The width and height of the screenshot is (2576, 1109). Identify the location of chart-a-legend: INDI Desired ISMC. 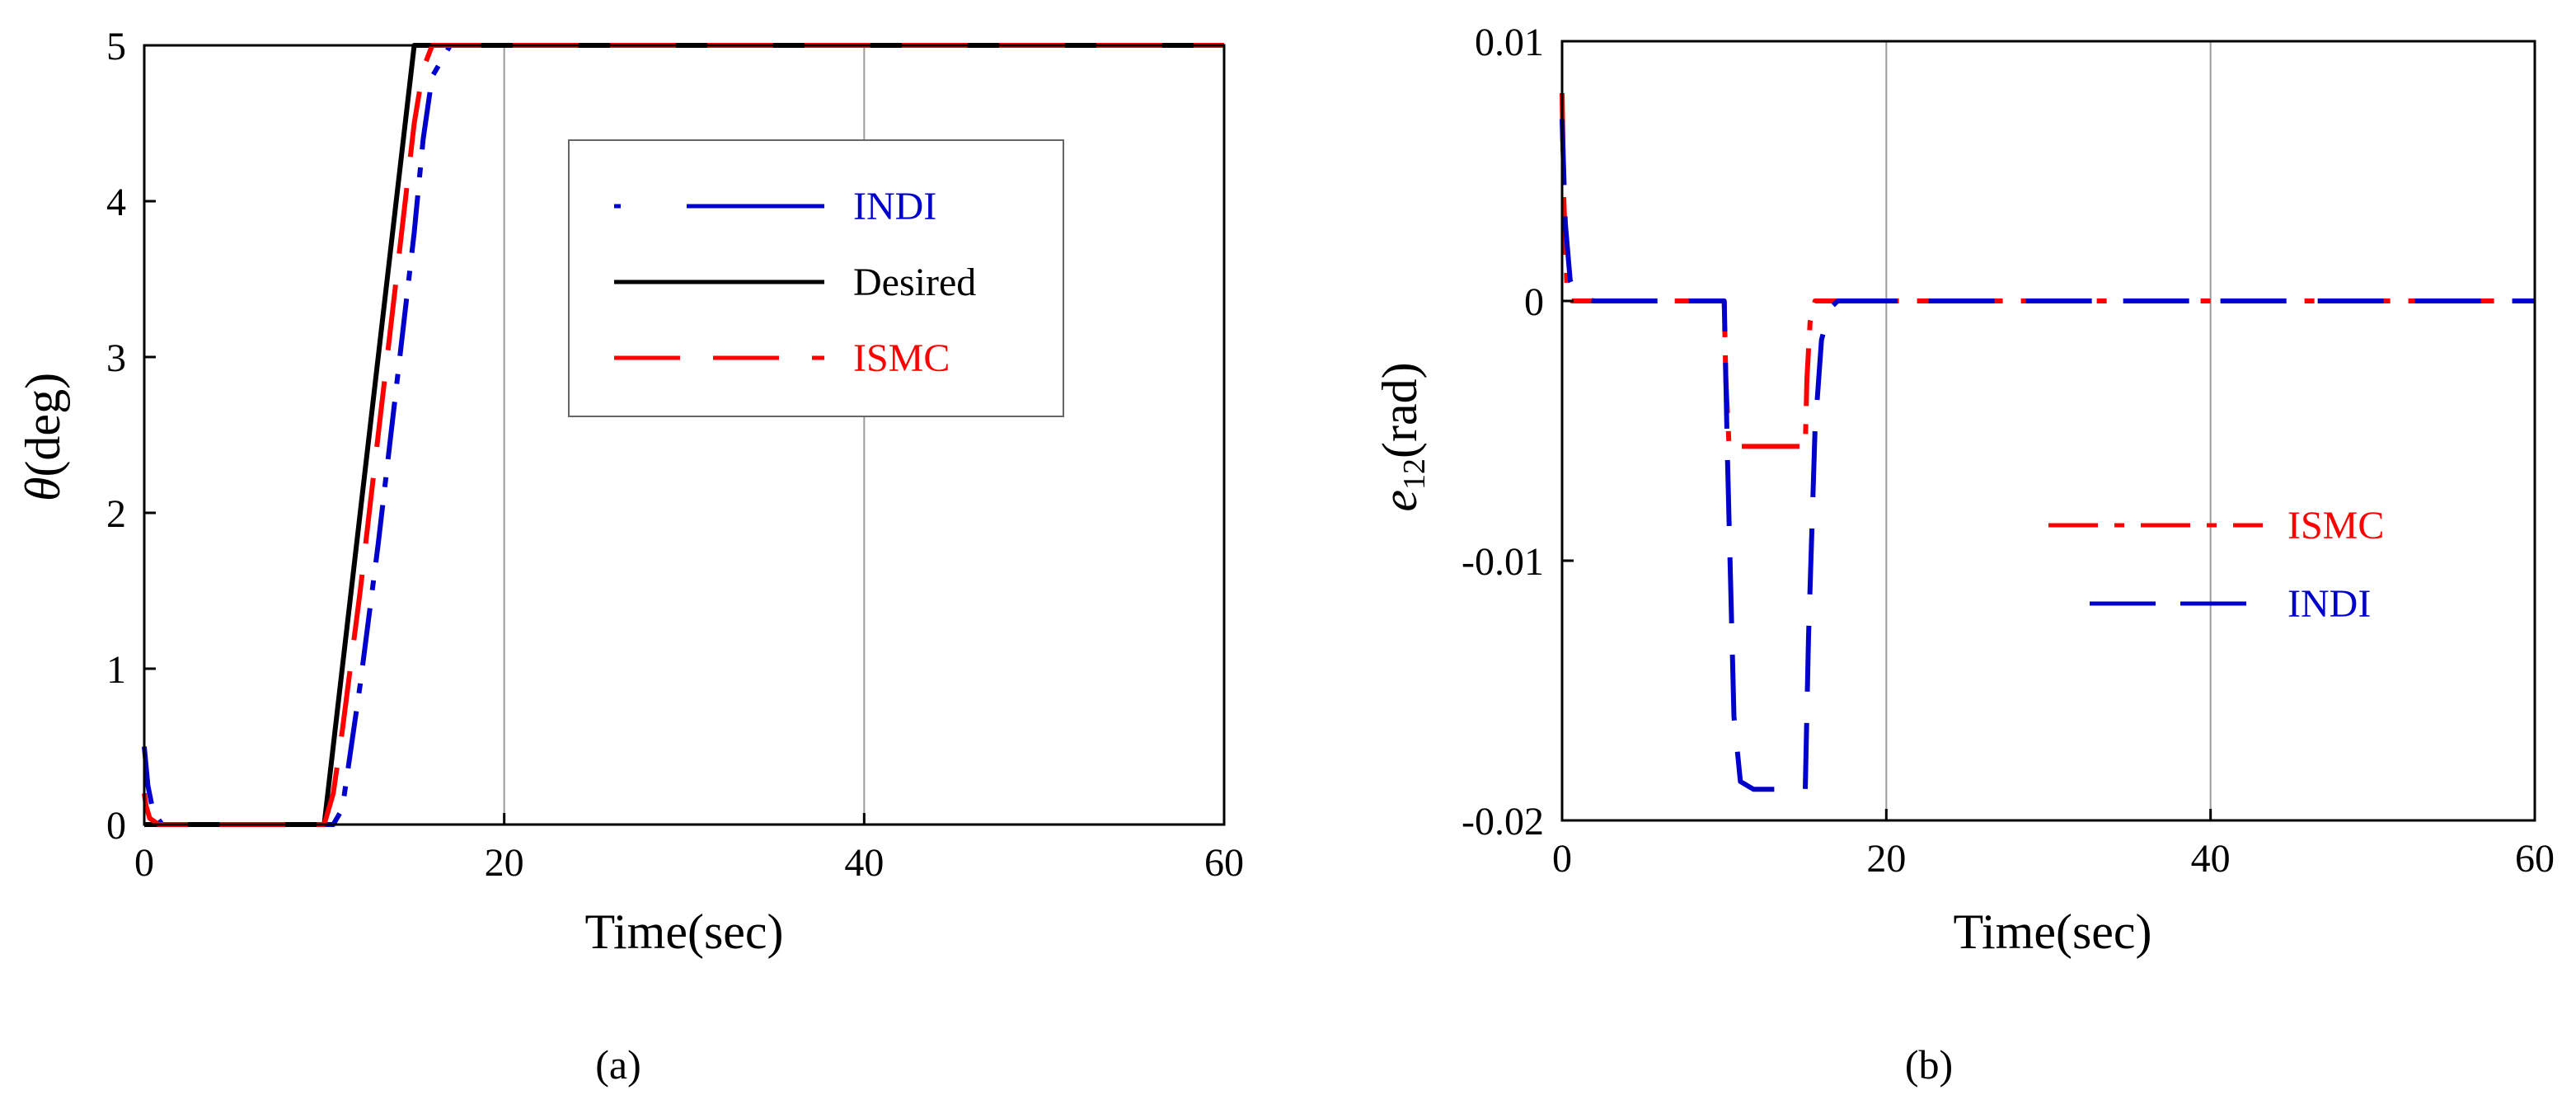
(816, 278).